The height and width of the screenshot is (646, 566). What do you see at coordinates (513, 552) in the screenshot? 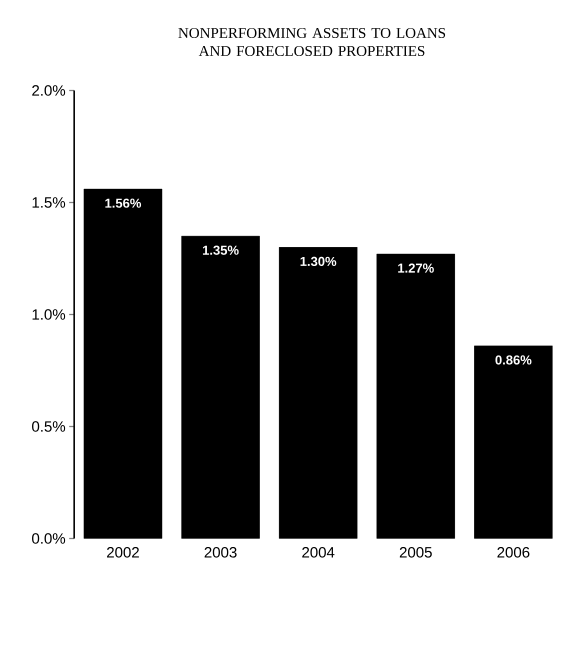
I see `x-tick-label: 2006` at bounding box center [513, 552].